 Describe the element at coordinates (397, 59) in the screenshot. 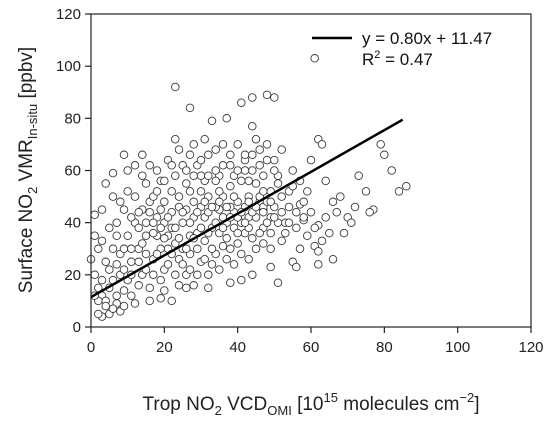

I see `legend-r2: R2 = 0.47` at that location.